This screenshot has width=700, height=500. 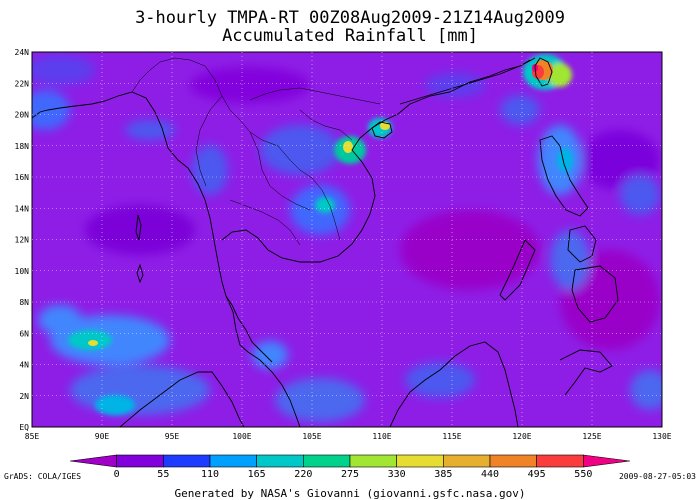 What do you see at coordinates (22, 83) in the screenshot?
I see `latitude-tick-label: 22N` at bounding box center [22, 83].